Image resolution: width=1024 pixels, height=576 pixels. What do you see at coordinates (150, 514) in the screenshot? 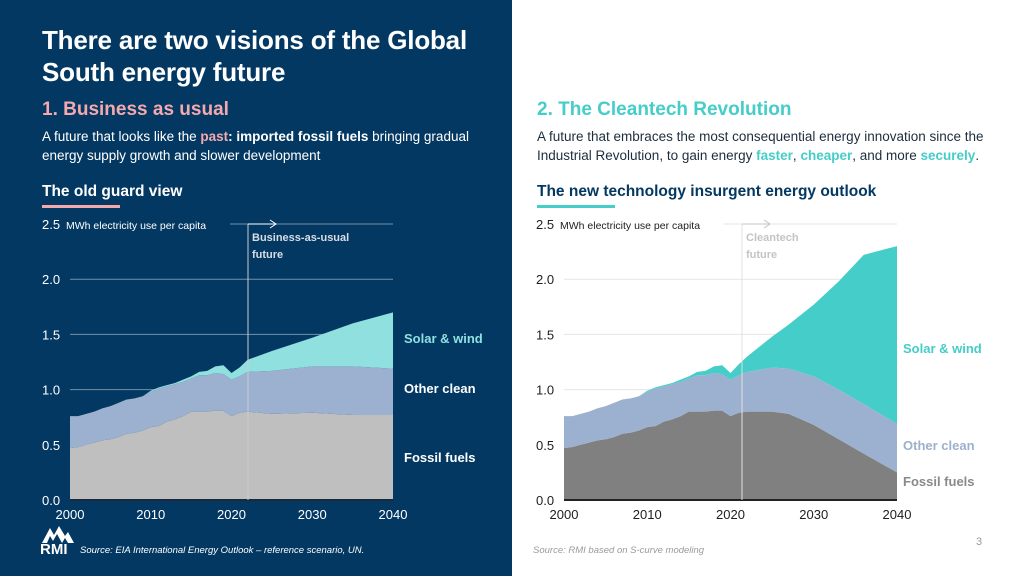
I see `left-x-tick-label: 2010` at bounding box center [150, 514].